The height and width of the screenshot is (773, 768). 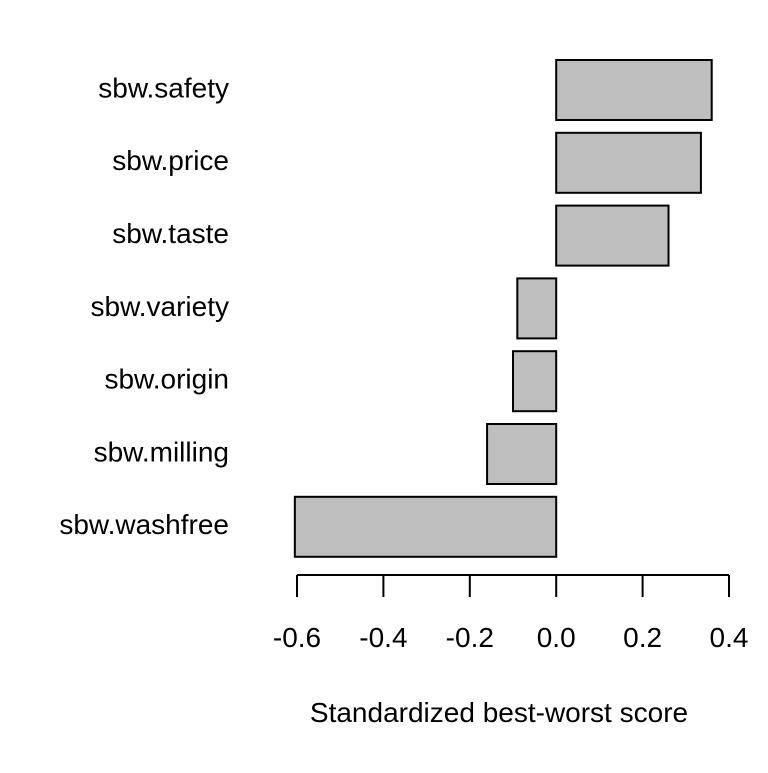 What do you see at coordinates (470, 637) in the screenshot?
I see `x-tick-label: -0.2` at bounding box center [470, 637].